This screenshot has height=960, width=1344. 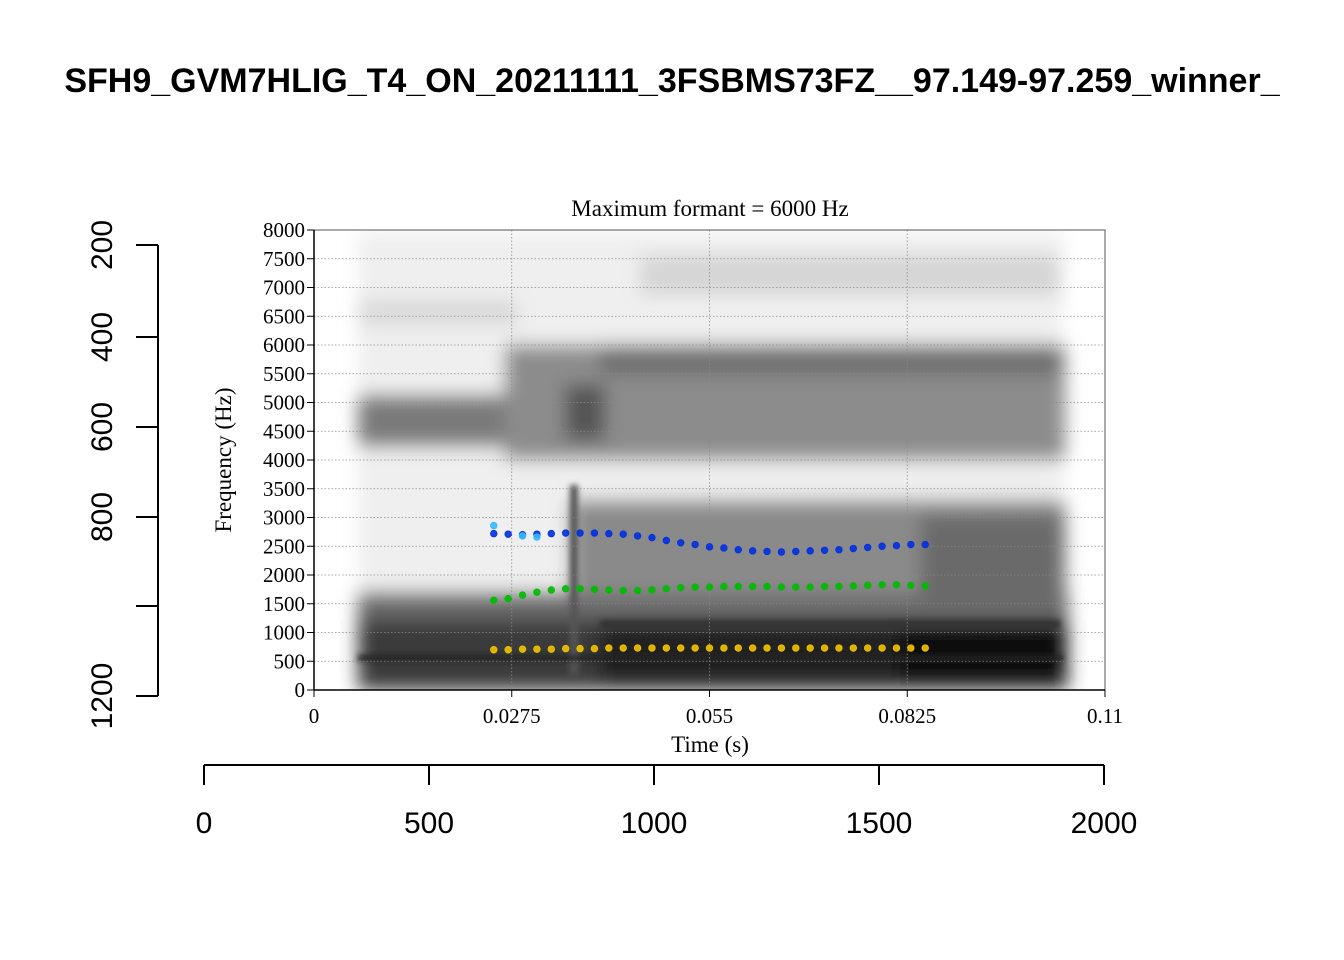 What do you see at coordinates (284, 374) in the screenshot?
I see `y-tick-label: 5500` at bounding box center [284, 374].